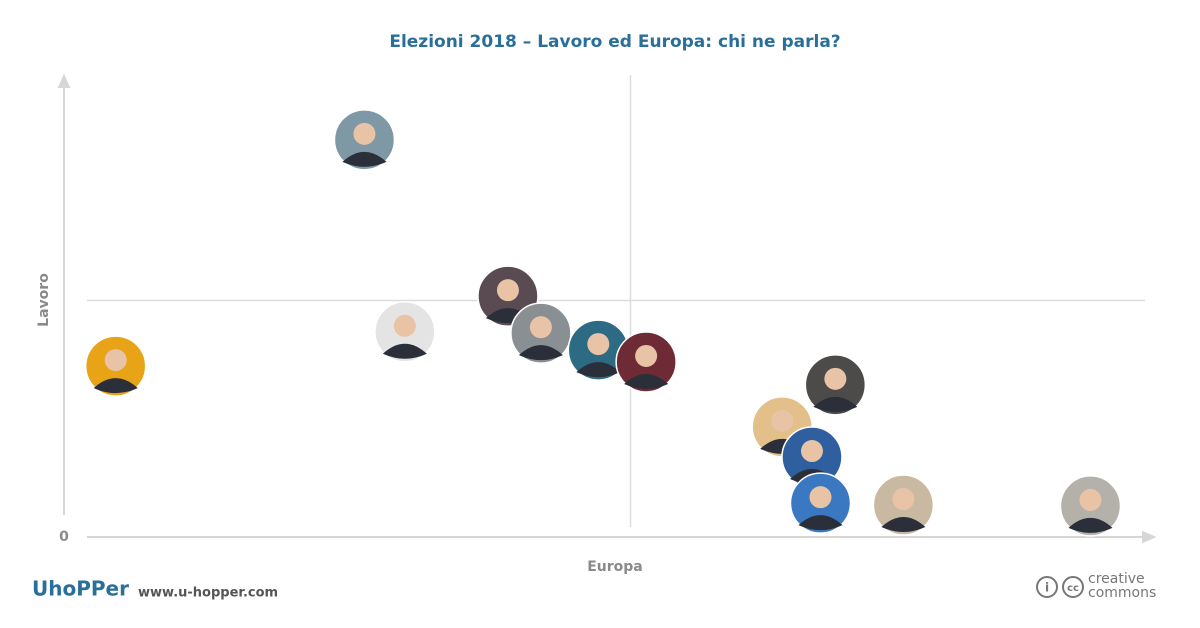 This screenshot has height=628, width=1200. I want to click on x-axis-label: Europa, so click(615, 567).